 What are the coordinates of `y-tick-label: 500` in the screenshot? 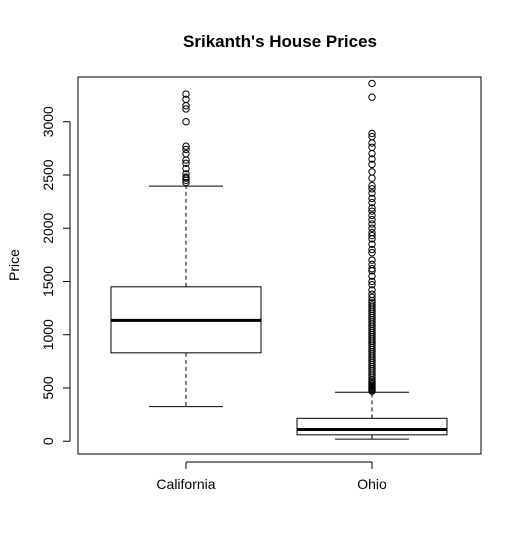 It's located at (48, 388).